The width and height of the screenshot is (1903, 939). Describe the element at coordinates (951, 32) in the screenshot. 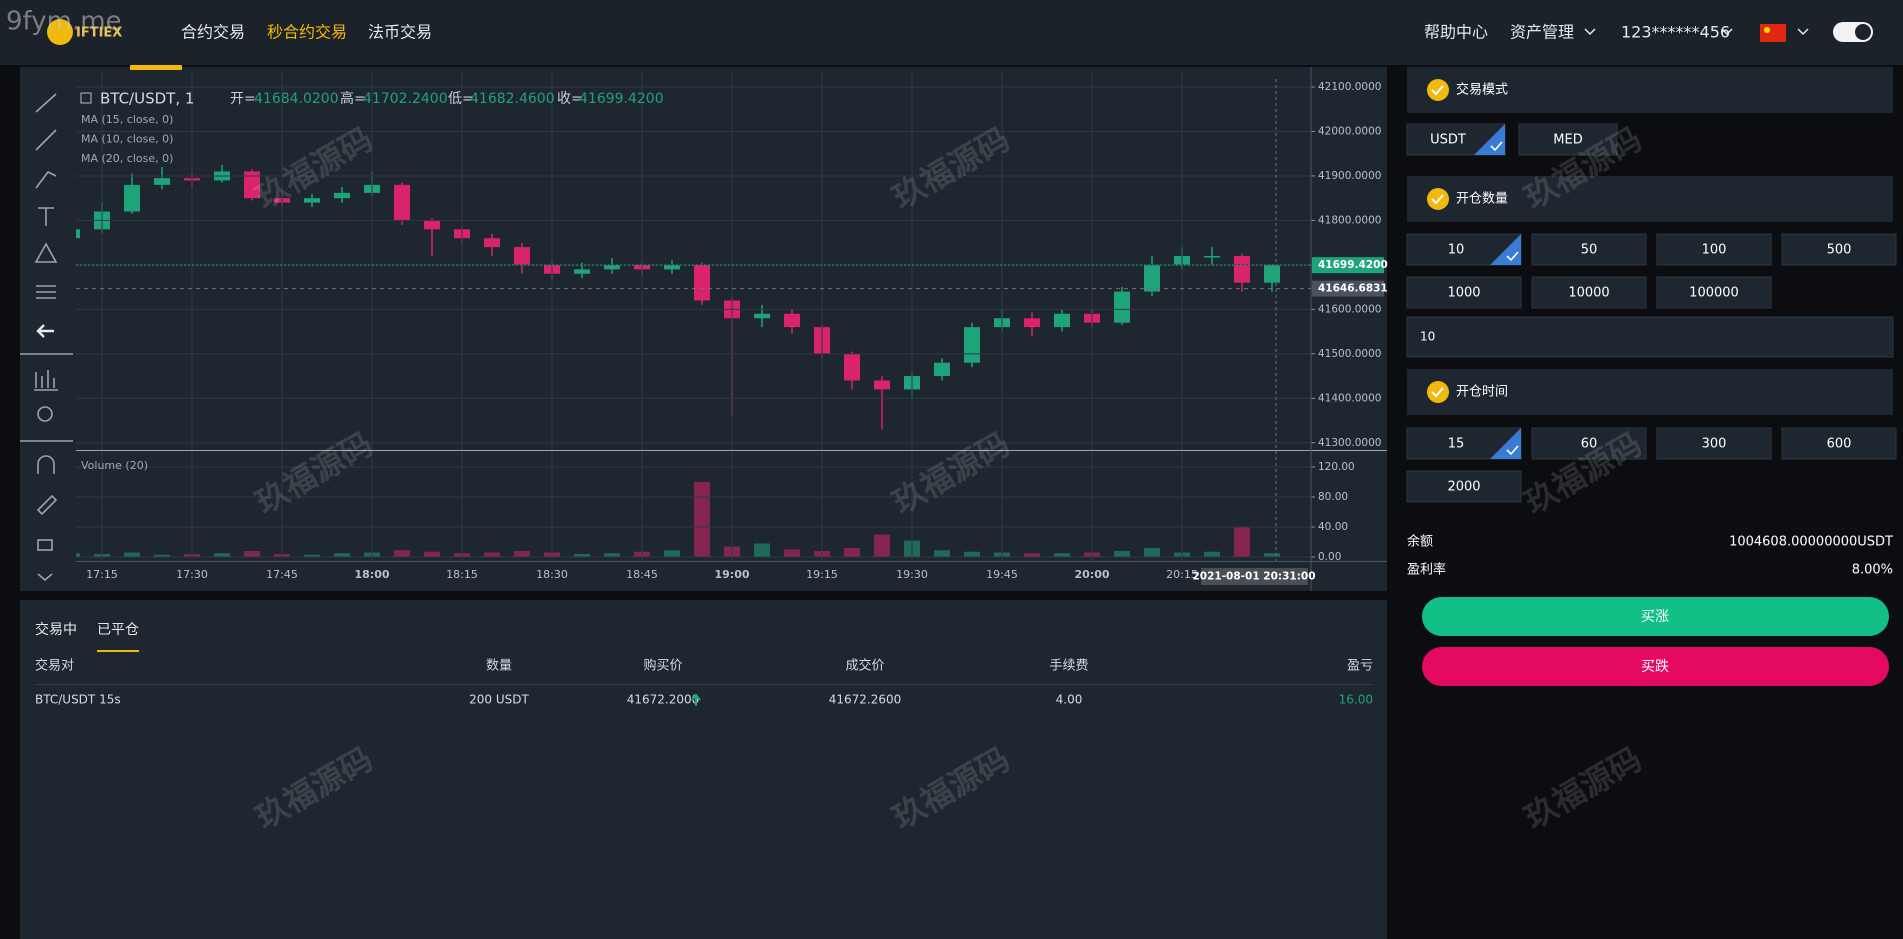

I see `nav-bar` at that location.